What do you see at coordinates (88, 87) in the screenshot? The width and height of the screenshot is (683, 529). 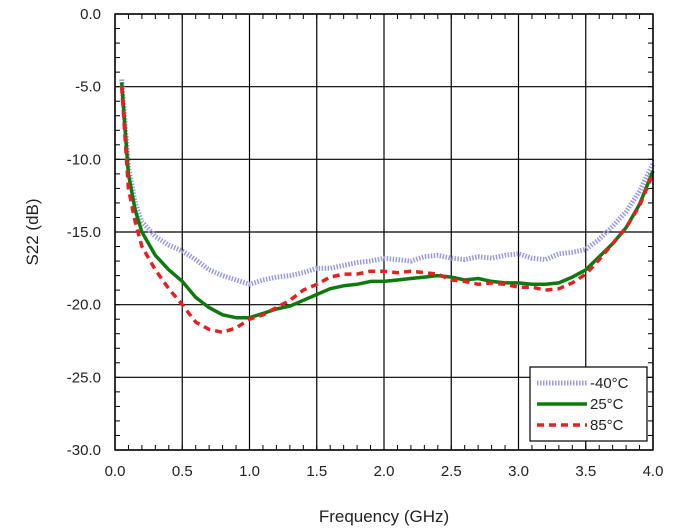 I see `y-tick-label: -5.0` at bounding box center [88, 87].